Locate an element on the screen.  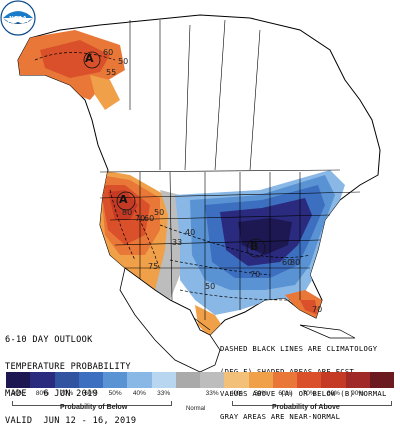
alaska-panhandle is located at coordinates (105, 92).